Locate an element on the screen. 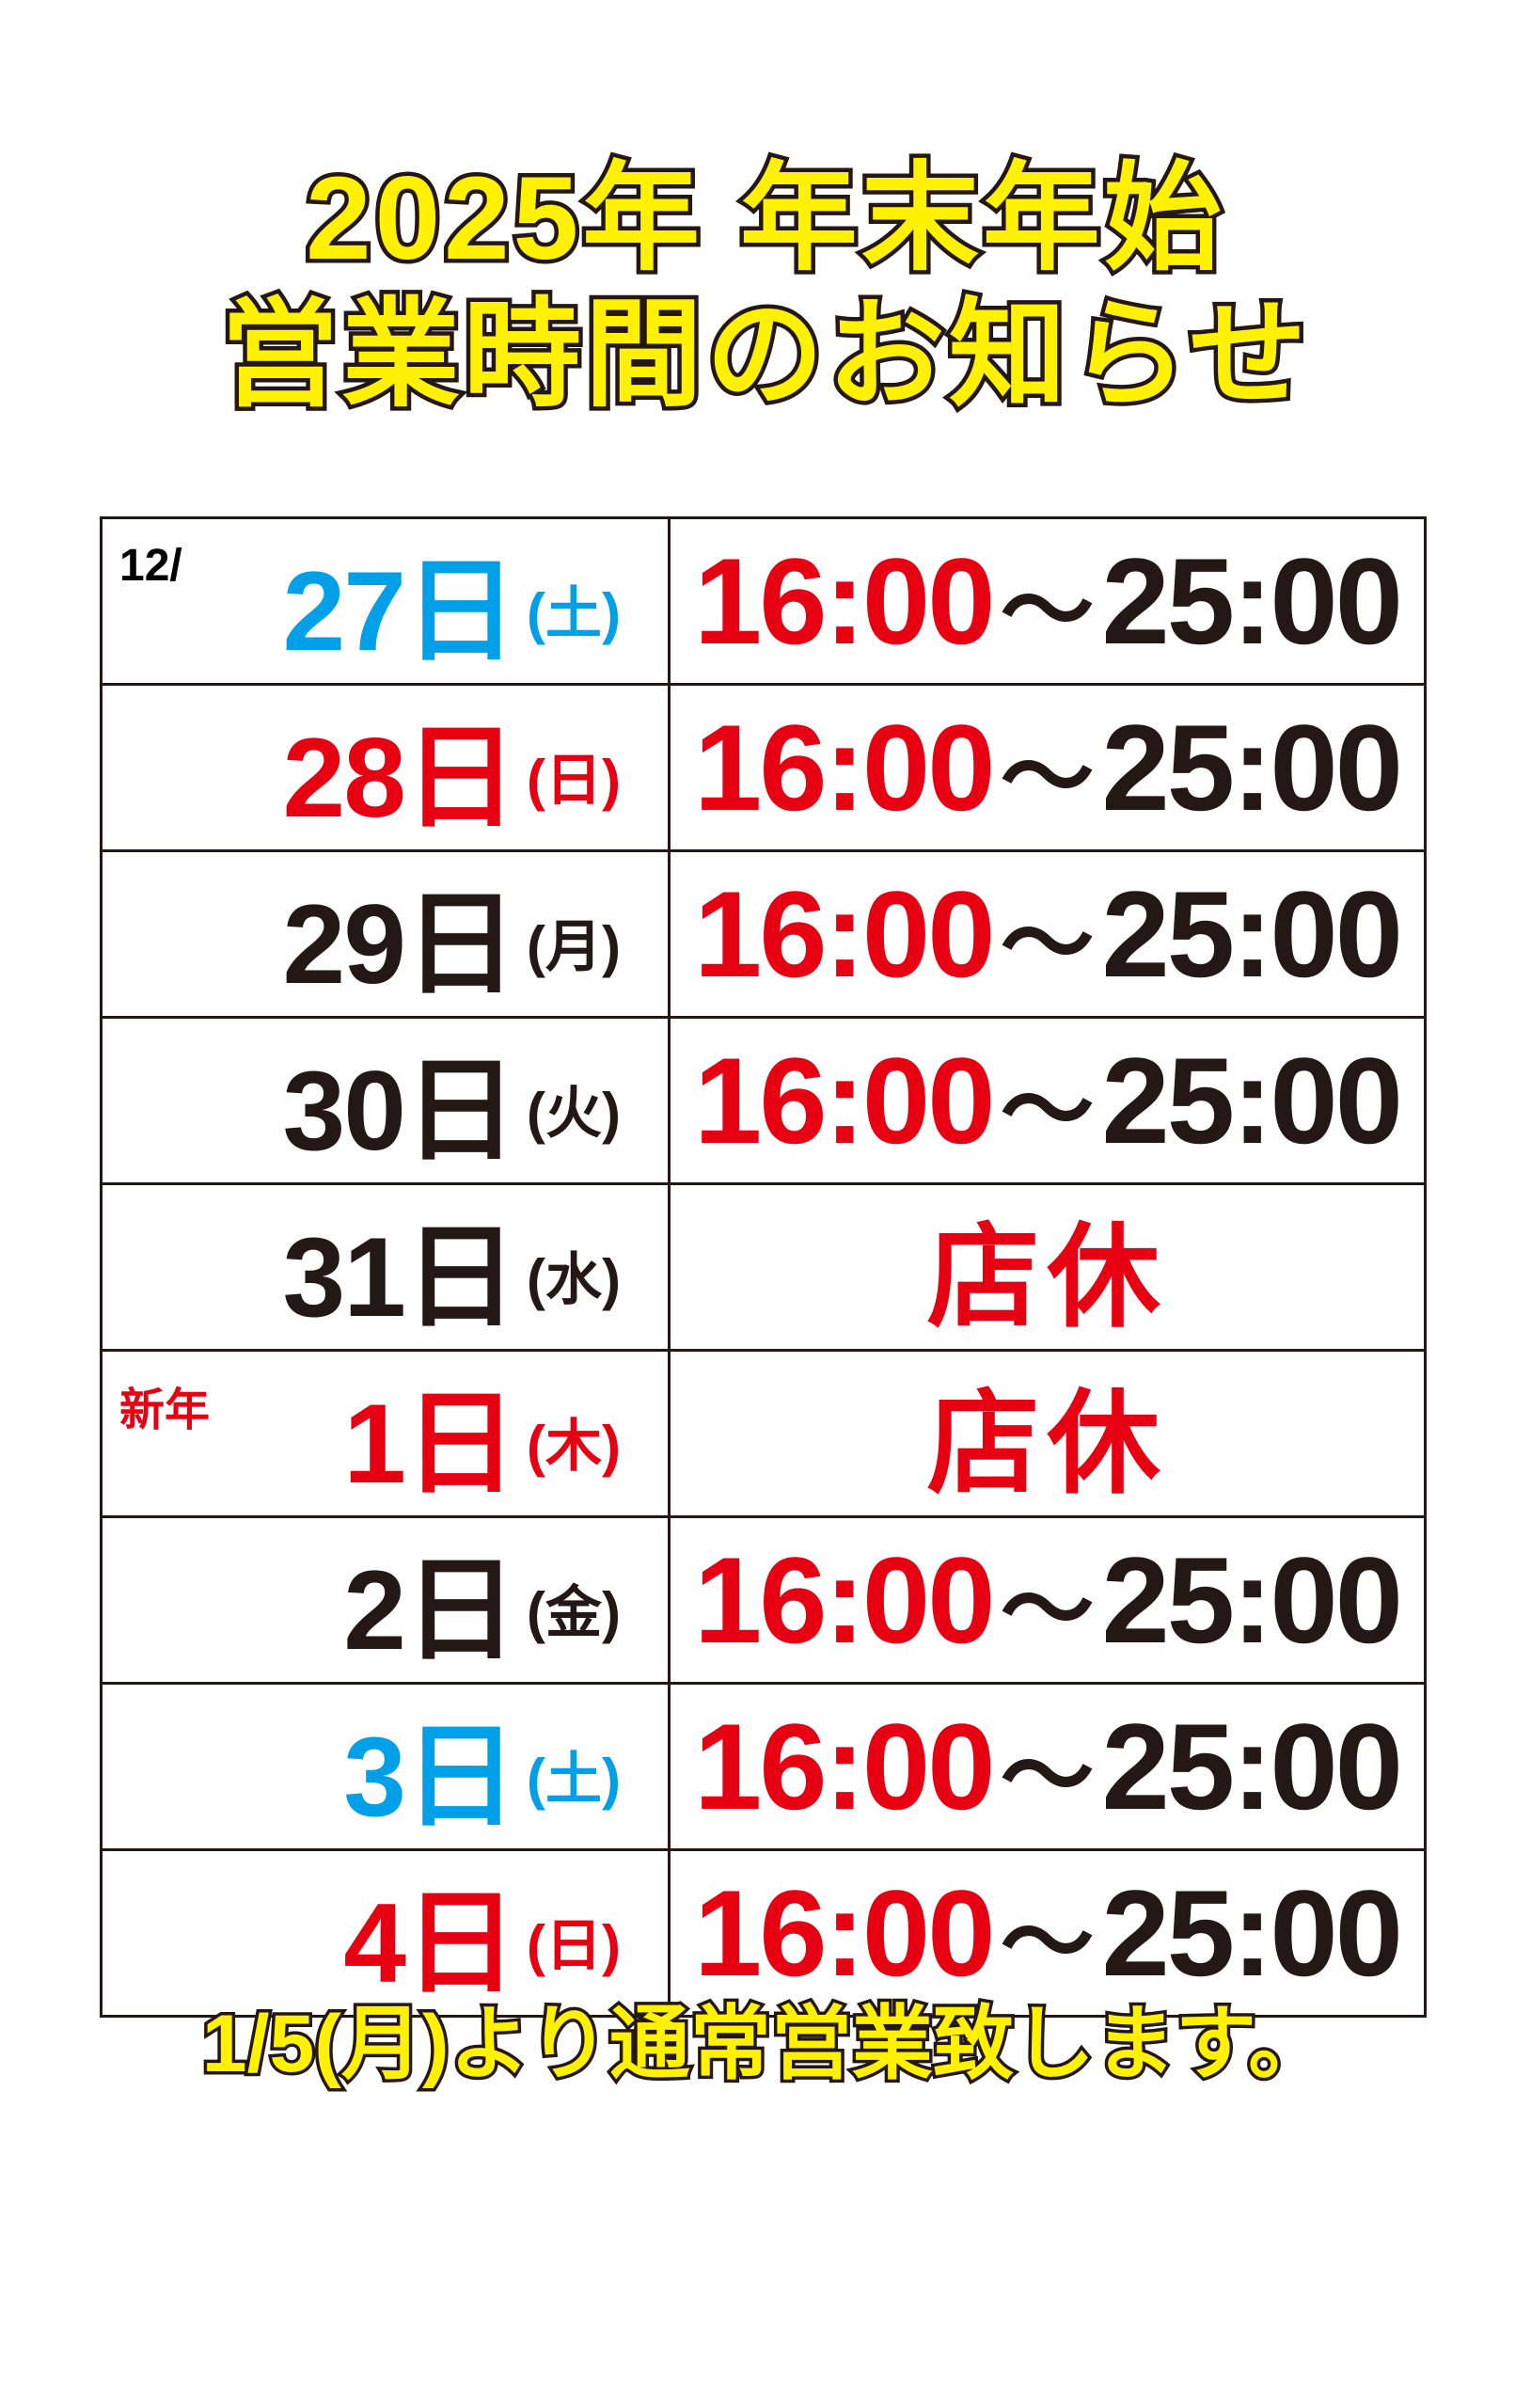  schedule-row: 新年 1日 (木) 店休 is located at coordinates (763, 1433).